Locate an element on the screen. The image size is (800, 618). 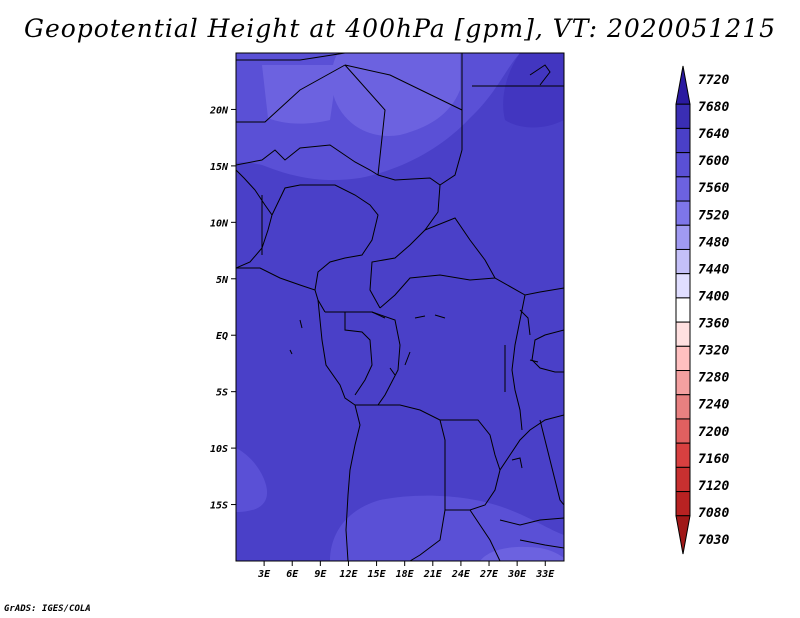
colorbar-label: 7080 is located at coordinates (713, 513).